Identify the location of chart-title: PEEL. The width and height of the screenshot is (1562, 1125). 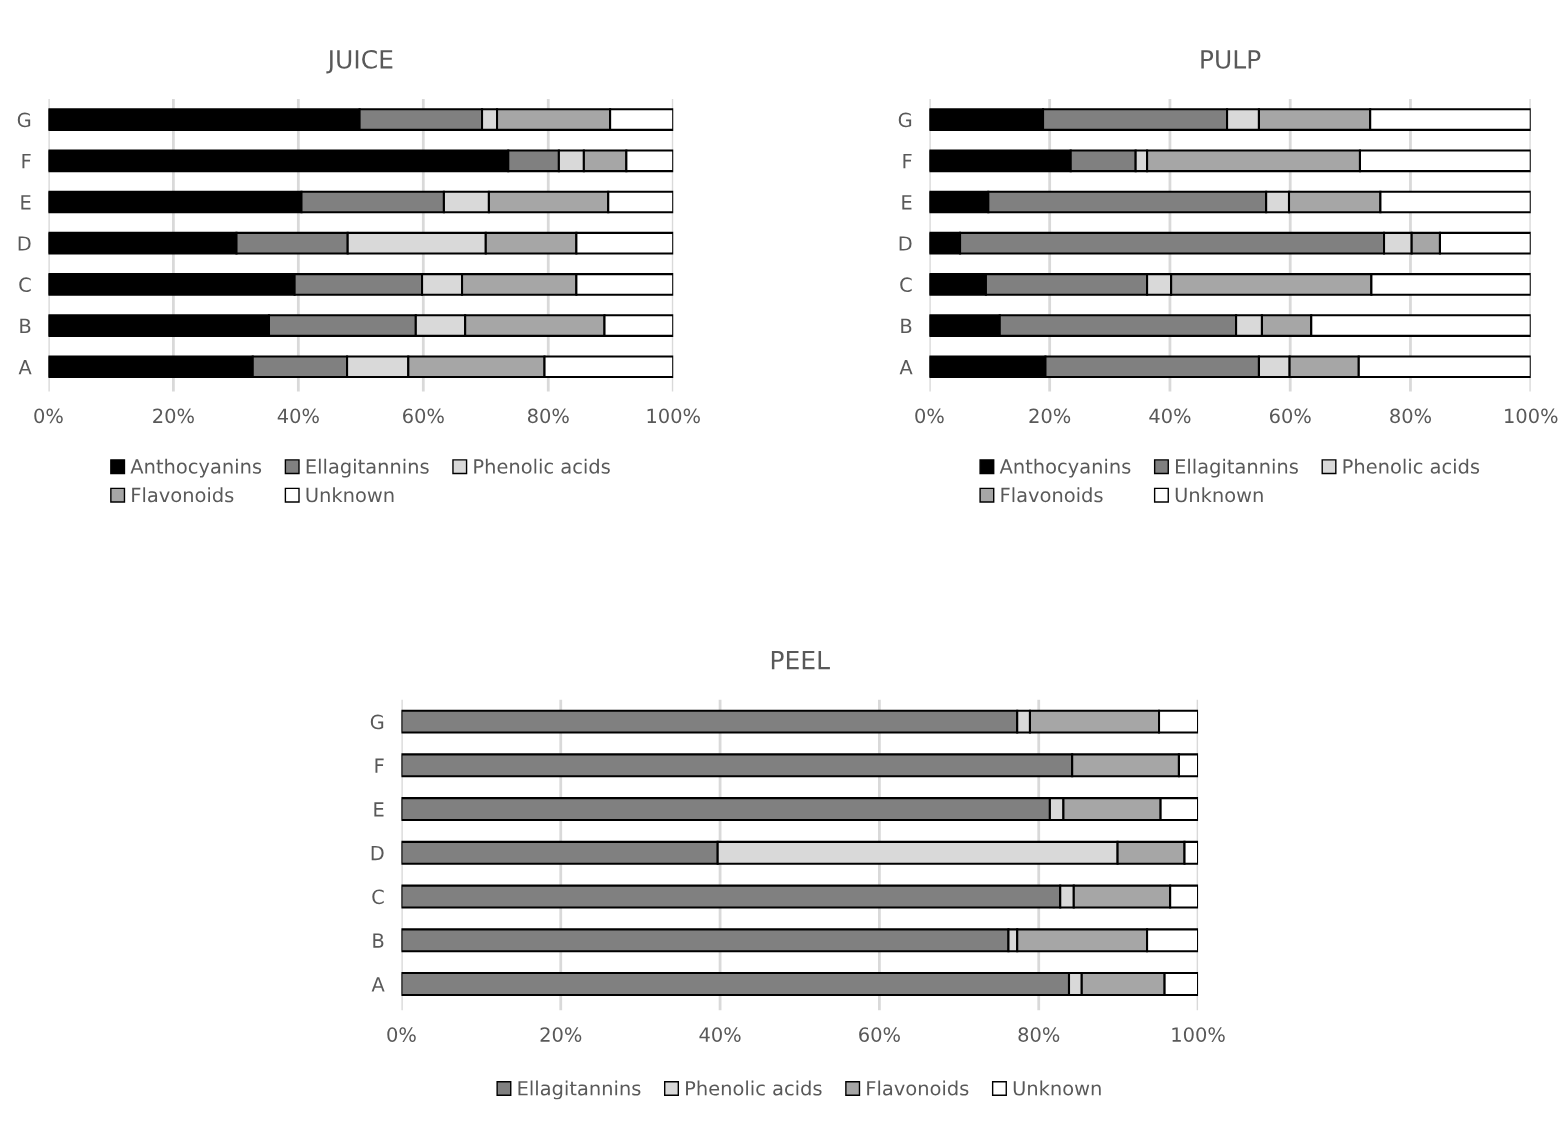
(800, 660).